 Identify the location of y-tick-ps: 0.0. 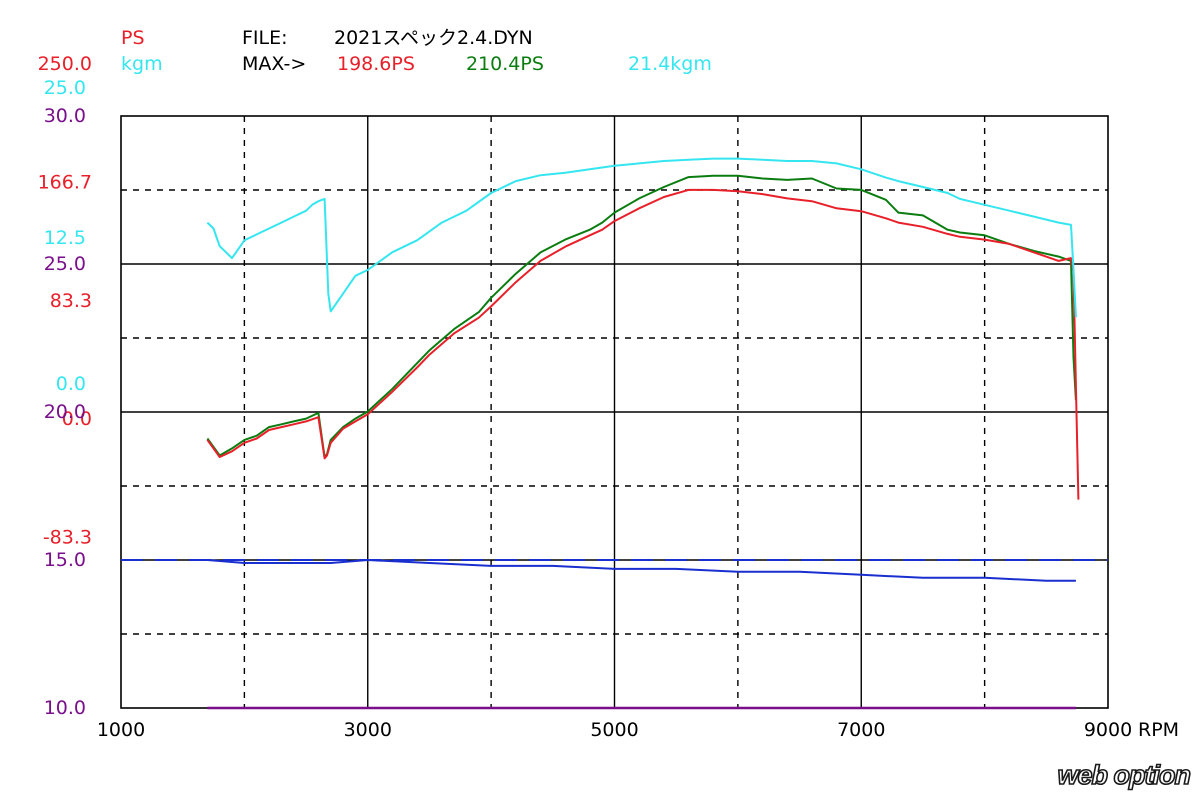
(77, 419).